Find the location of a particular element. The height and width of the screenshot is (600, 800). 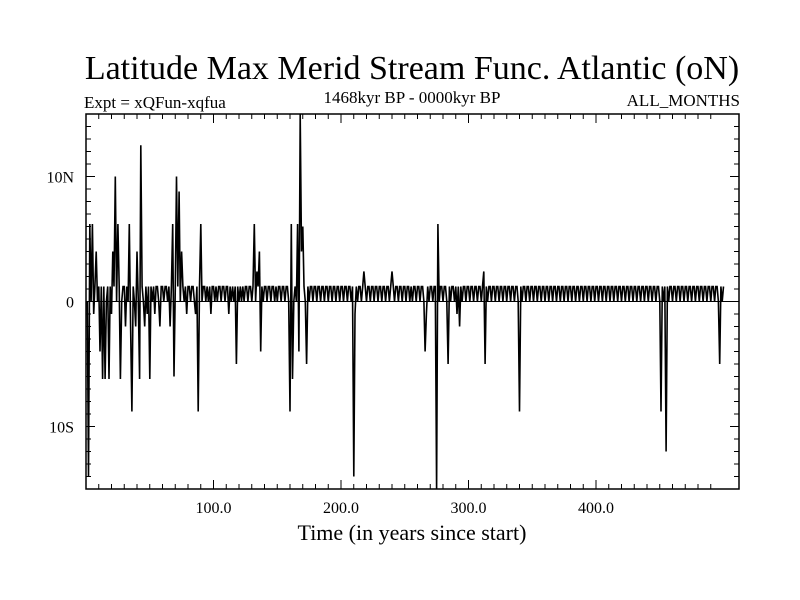

y-tick-label: 10S is located at coordinates (61, 428).